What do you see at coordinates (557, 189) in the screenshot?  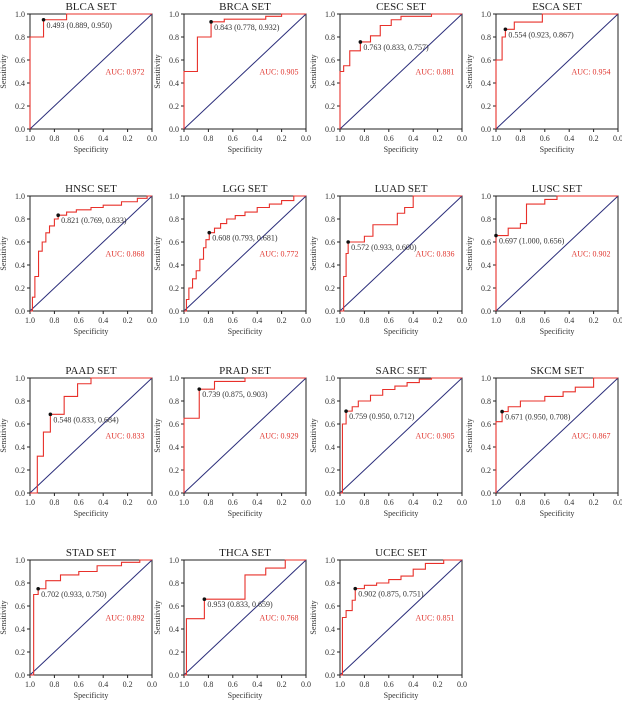 I see `panel-title: LUSC SET` at bounding box center [557, 189].